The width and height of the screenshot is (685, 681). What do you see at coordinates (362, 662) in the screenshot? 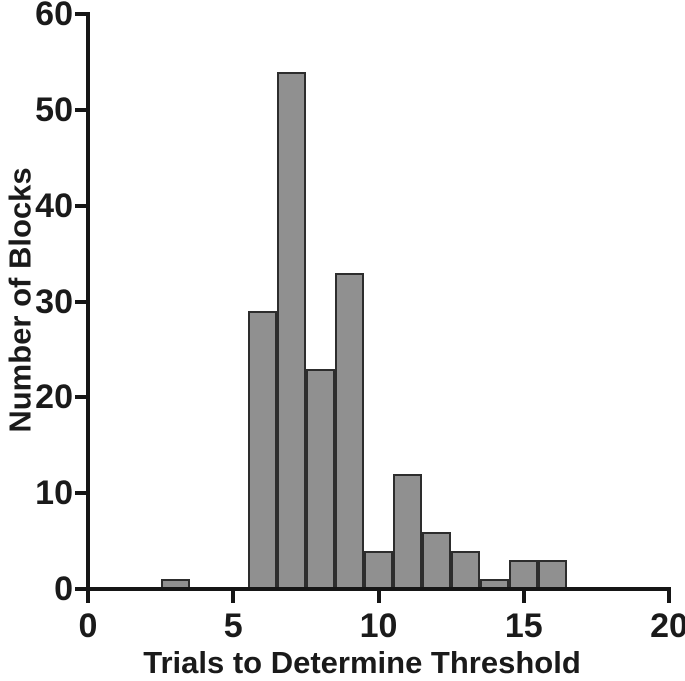
I see `x-axis-title: Trials to Determine Threshold` at bounding box center [362, 662].